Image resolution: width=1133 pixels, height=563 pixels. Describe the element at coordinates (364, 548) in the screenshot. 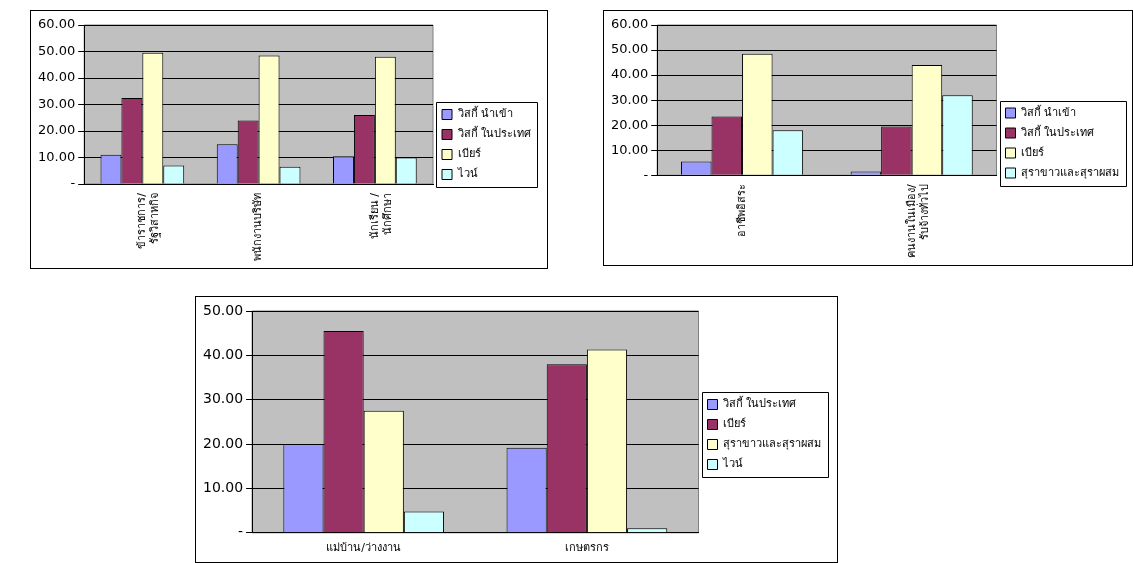

I see `x-tick-label: แม่บ้าน/ว่างงาน` at that location.